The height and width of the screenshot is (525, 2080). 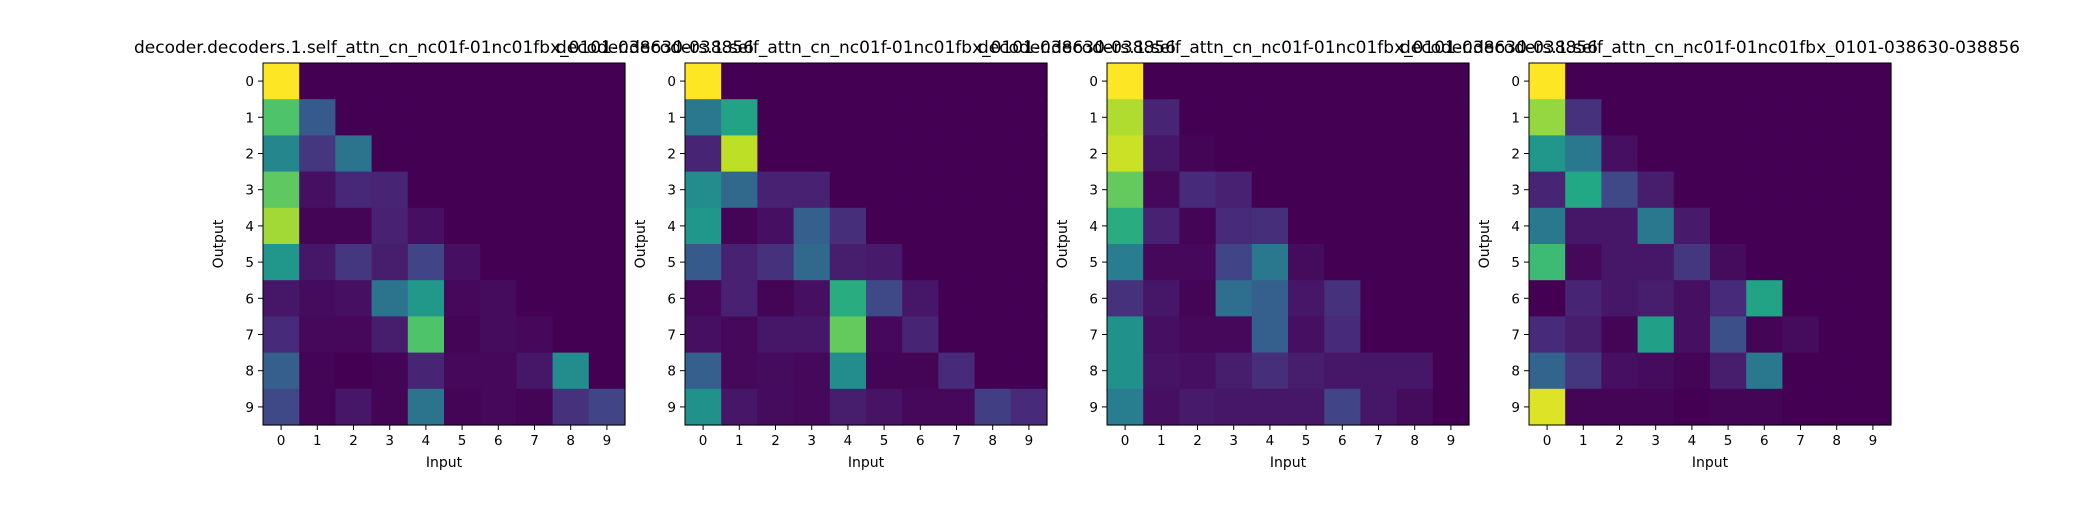 I want to click on heatmap-cell-r2-c2, so click(x=1620, y=154).